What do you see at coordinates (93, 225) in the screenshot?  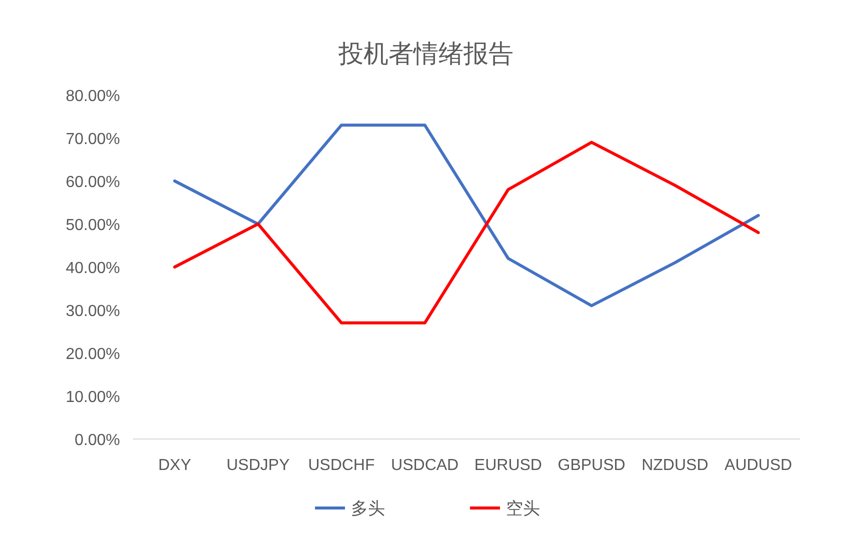 I see `y-tick-label: 50.00%` at bounding box center [93, 225].